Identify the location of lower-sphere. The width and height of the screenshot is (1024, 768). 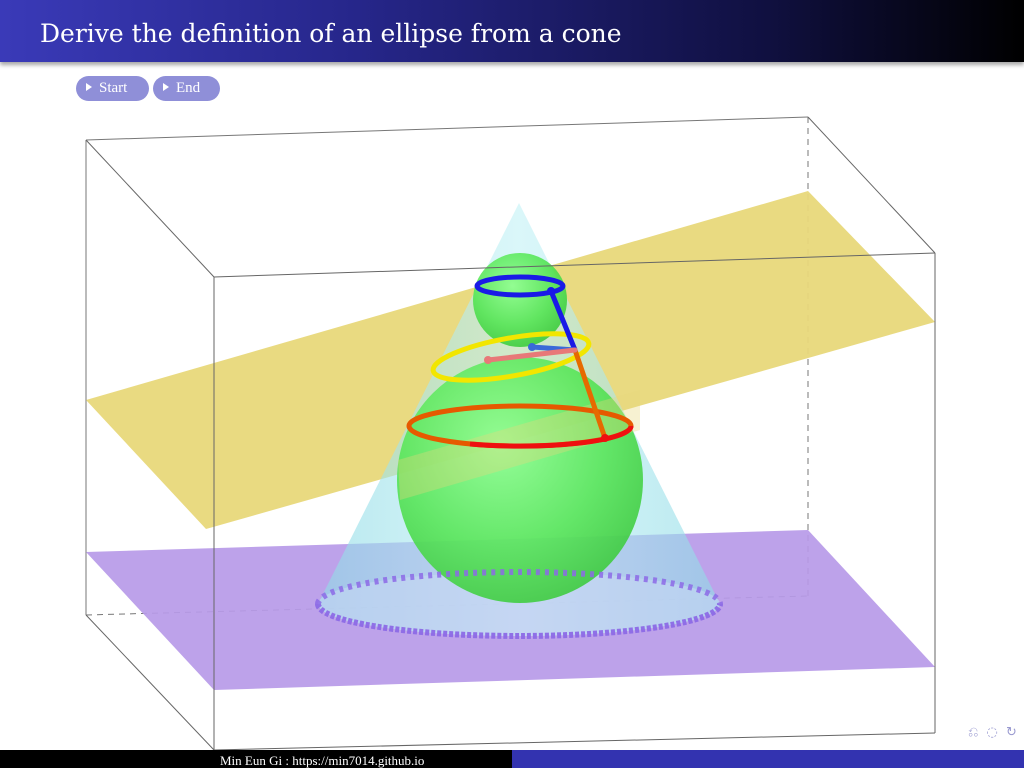
(520, 480).